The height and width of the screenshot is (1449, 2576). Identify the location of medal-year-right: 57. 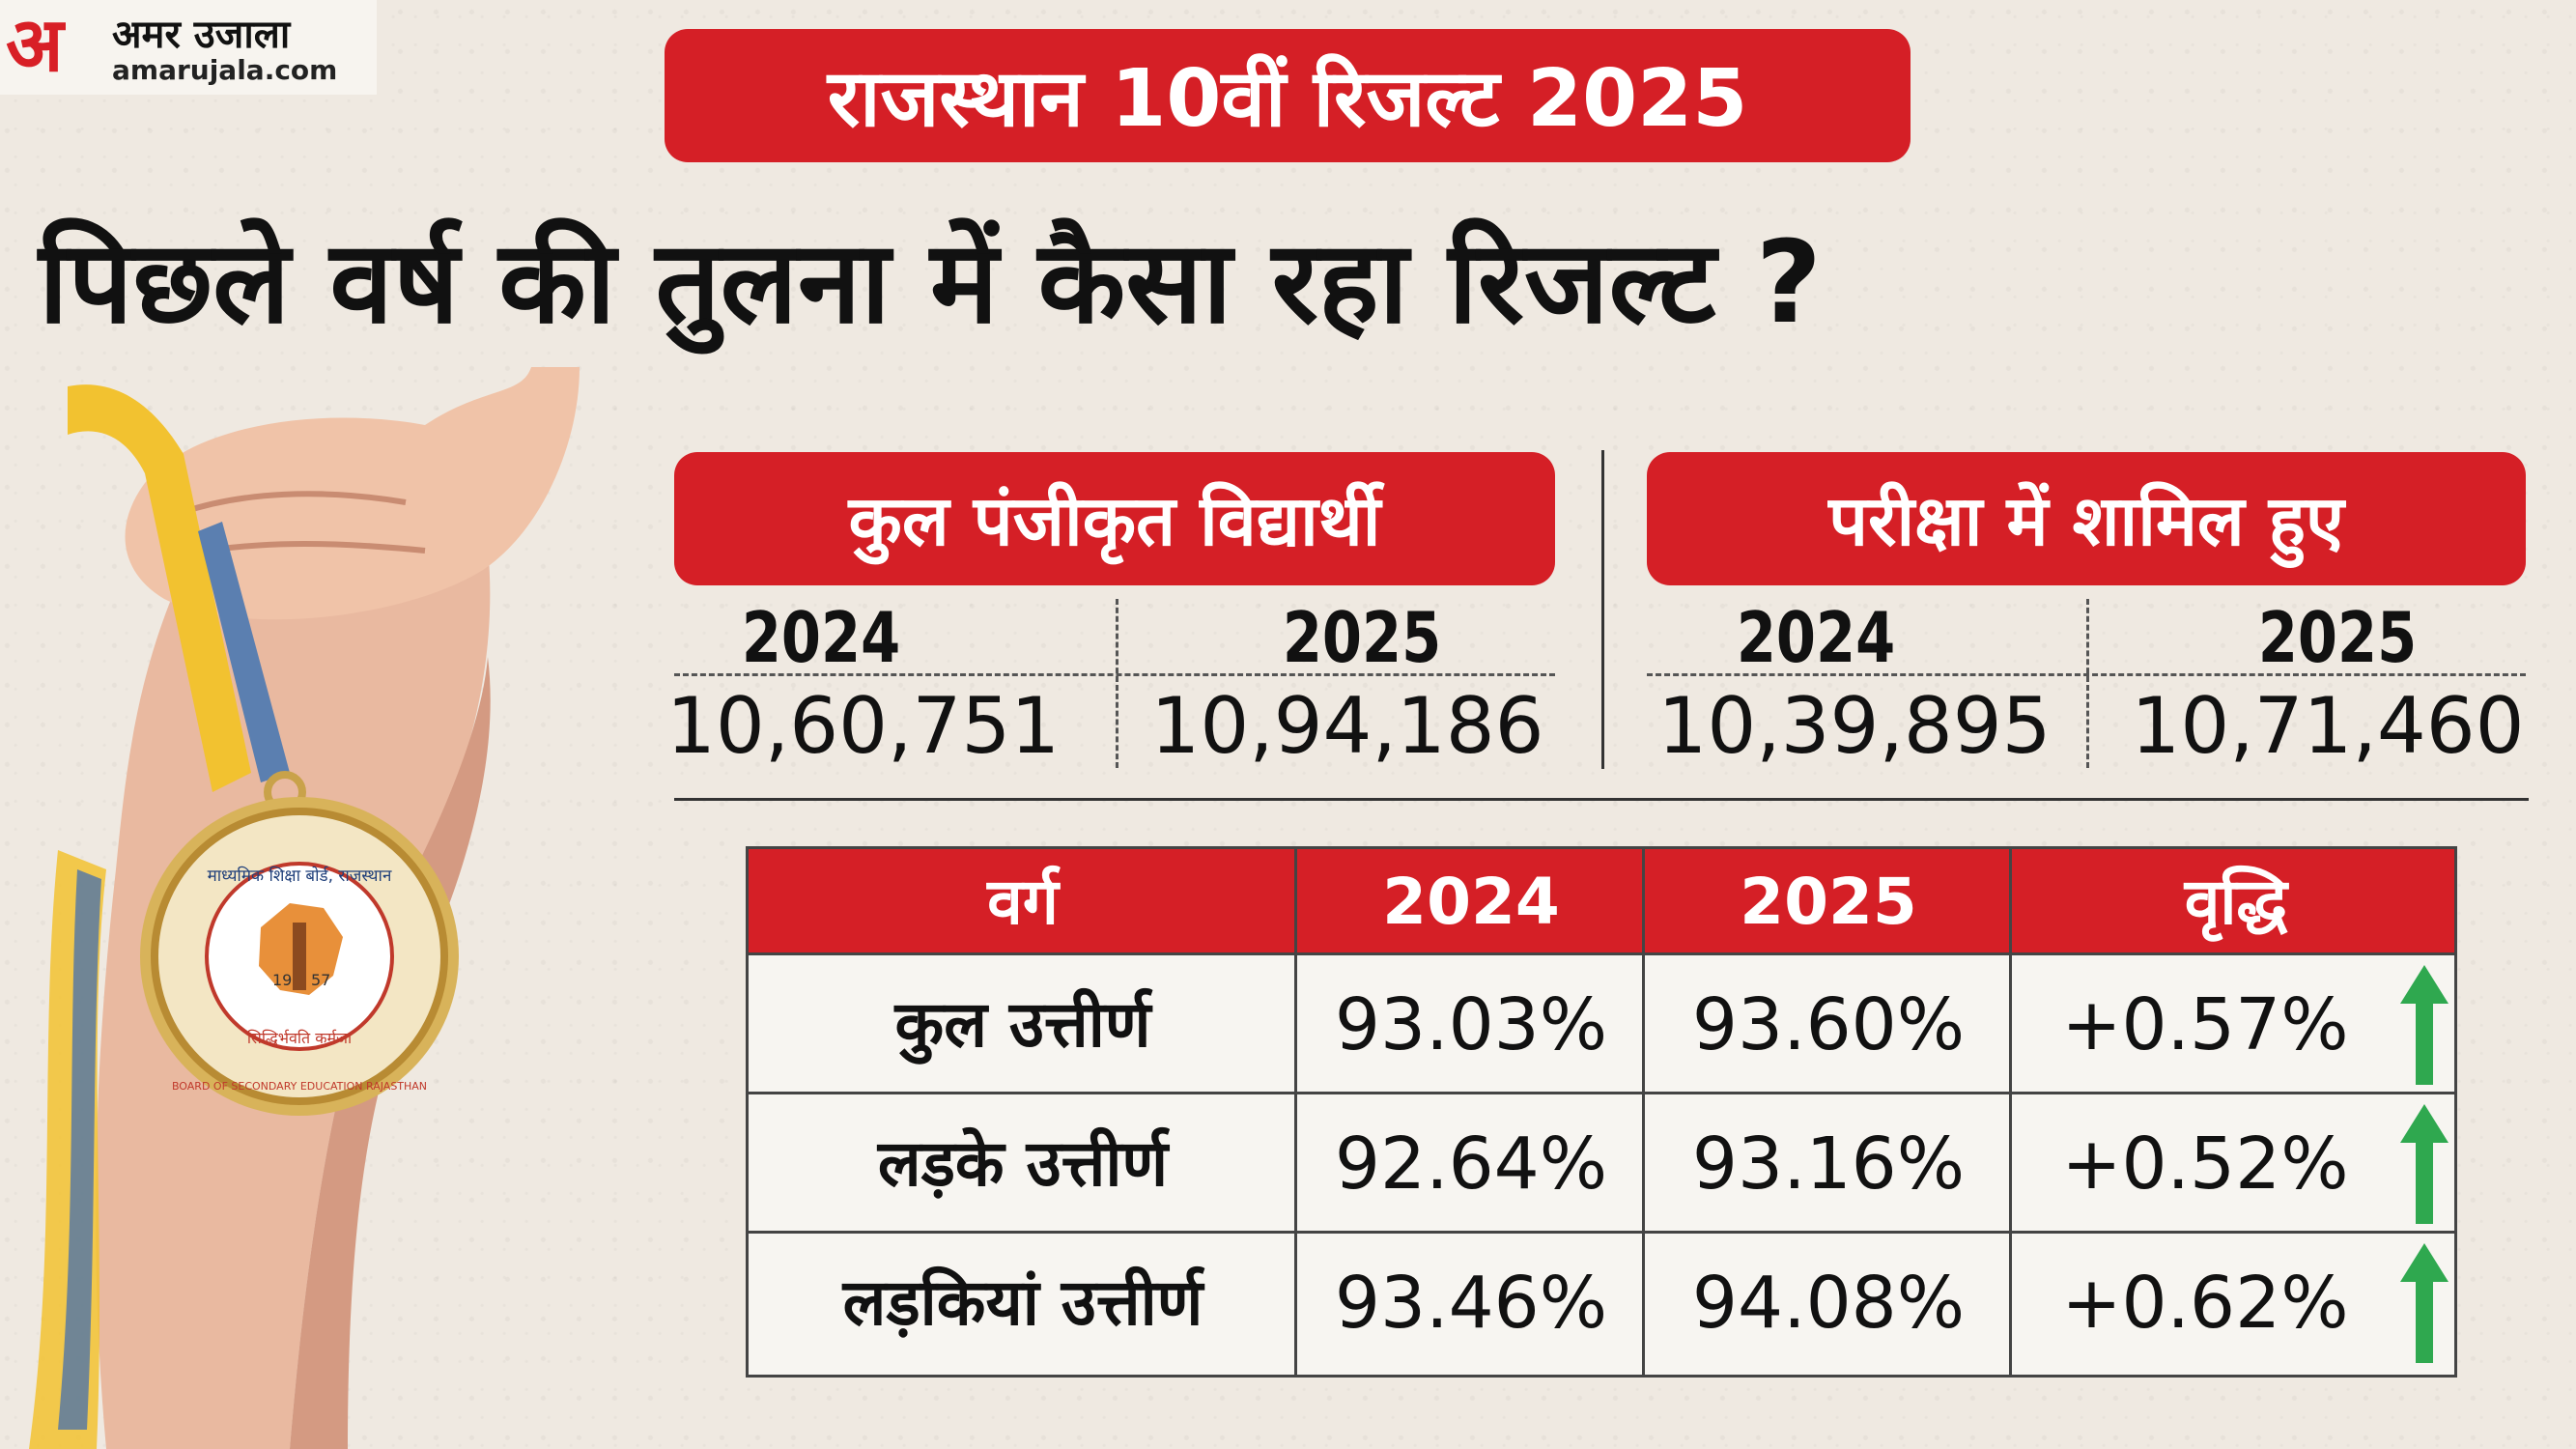
(320, 980).